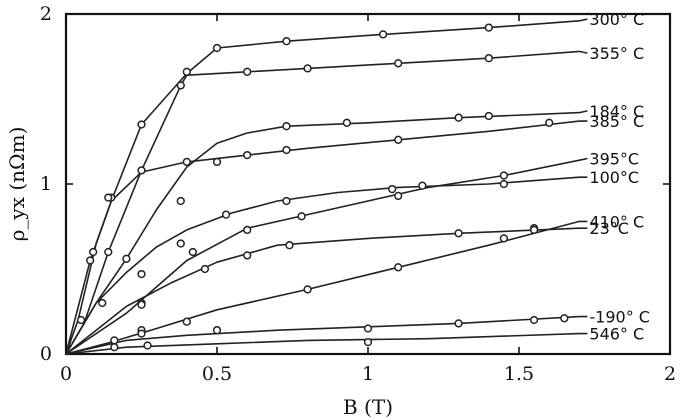  What do you see at coordinates (616, 334) in the screenshot?
I see `series-label-546-c: 546° C` at bounding box center [616, 334].